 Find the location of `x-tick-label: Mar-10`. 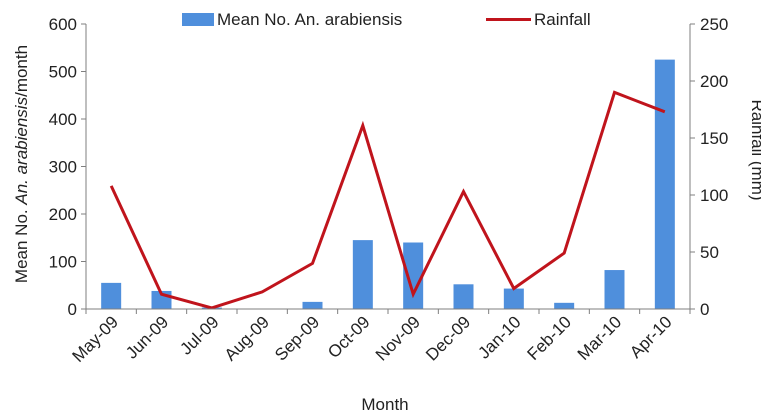

x-tick-label: Mar-10 is located at coordinates (600, 338).